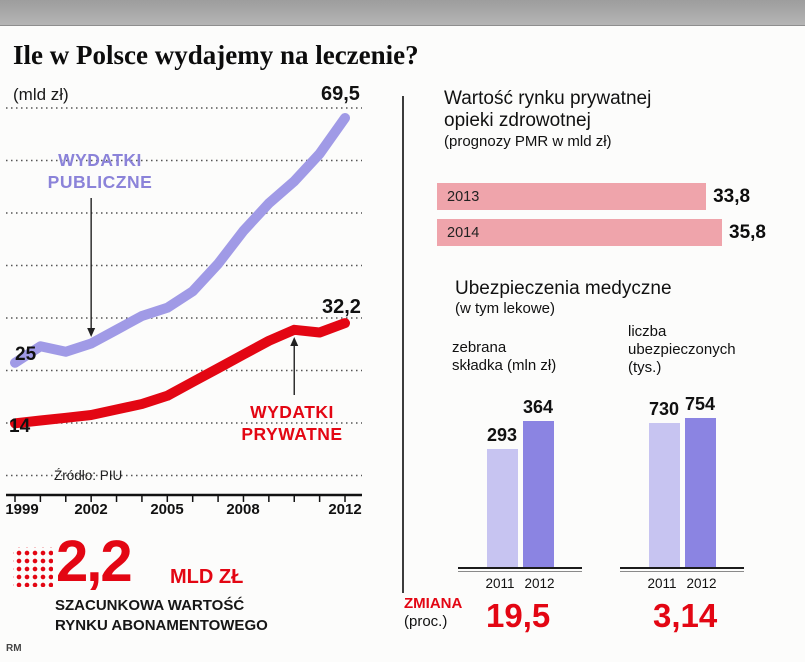 The width and height of the screenshot is (805, 662). Describe the element at coordinates (579, 232) in the screenshot. I see `pmr-bar-2014: 2014` at that location.